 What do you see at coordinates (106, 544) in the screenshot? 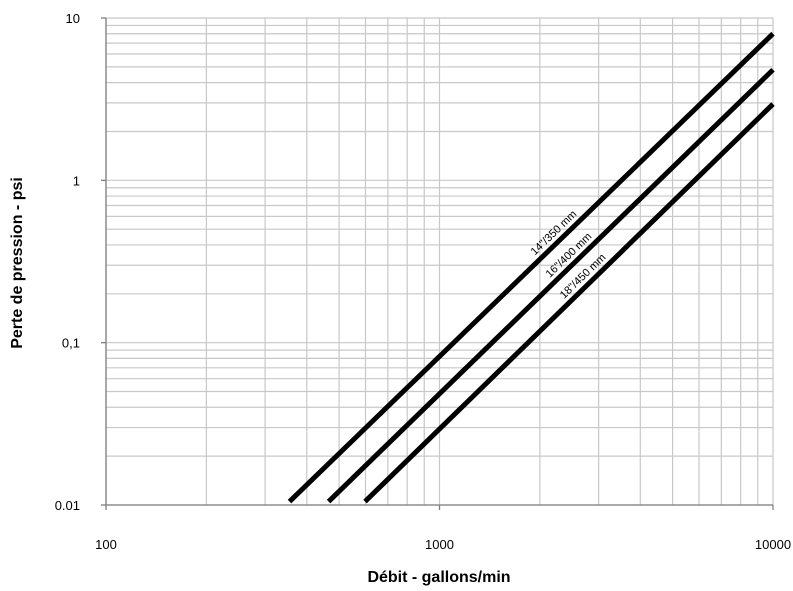
I see `x-tick-label: 100` at bounding box center [106, 544].